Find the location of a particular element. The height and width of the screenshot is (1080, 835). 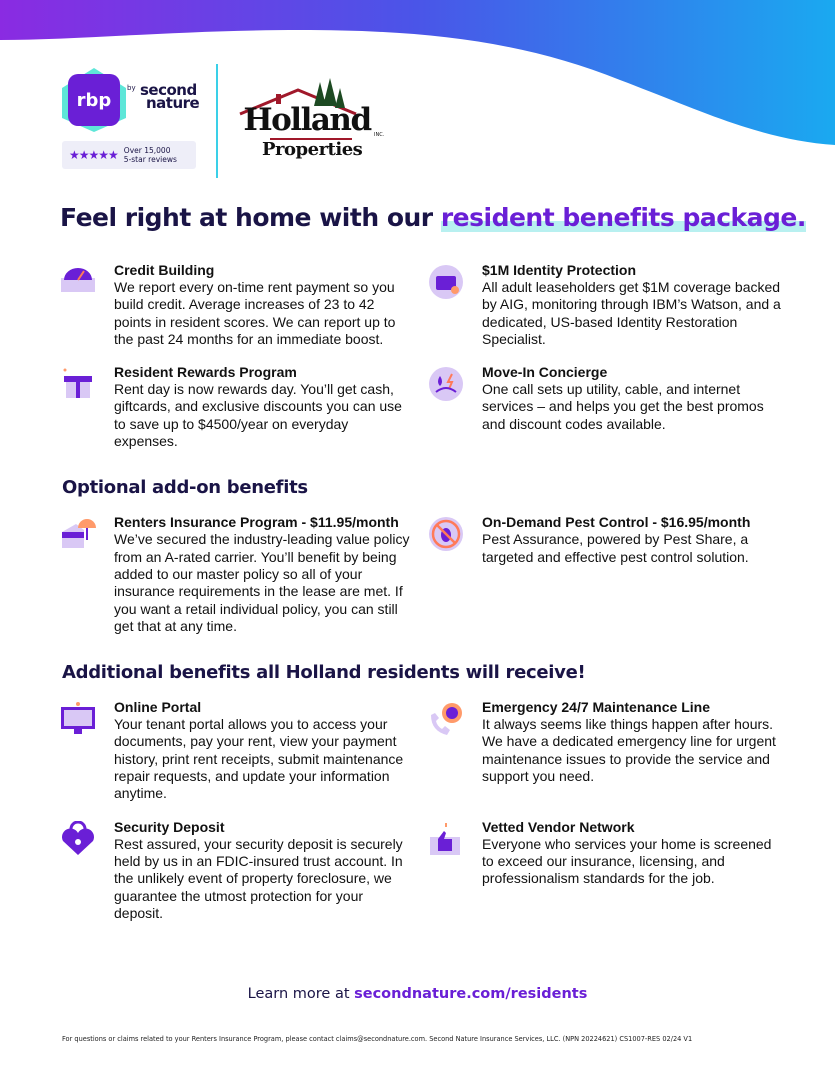

title-highlight: resident benefits package. is located at coordinates (623, 217).